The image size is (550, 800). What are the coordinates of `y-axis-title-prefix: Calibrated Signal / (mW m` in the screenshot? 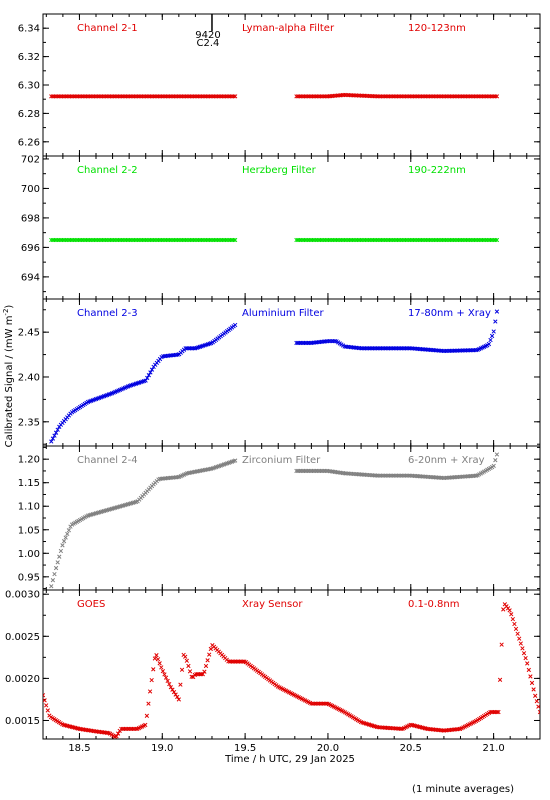 It's located at (9, 382).